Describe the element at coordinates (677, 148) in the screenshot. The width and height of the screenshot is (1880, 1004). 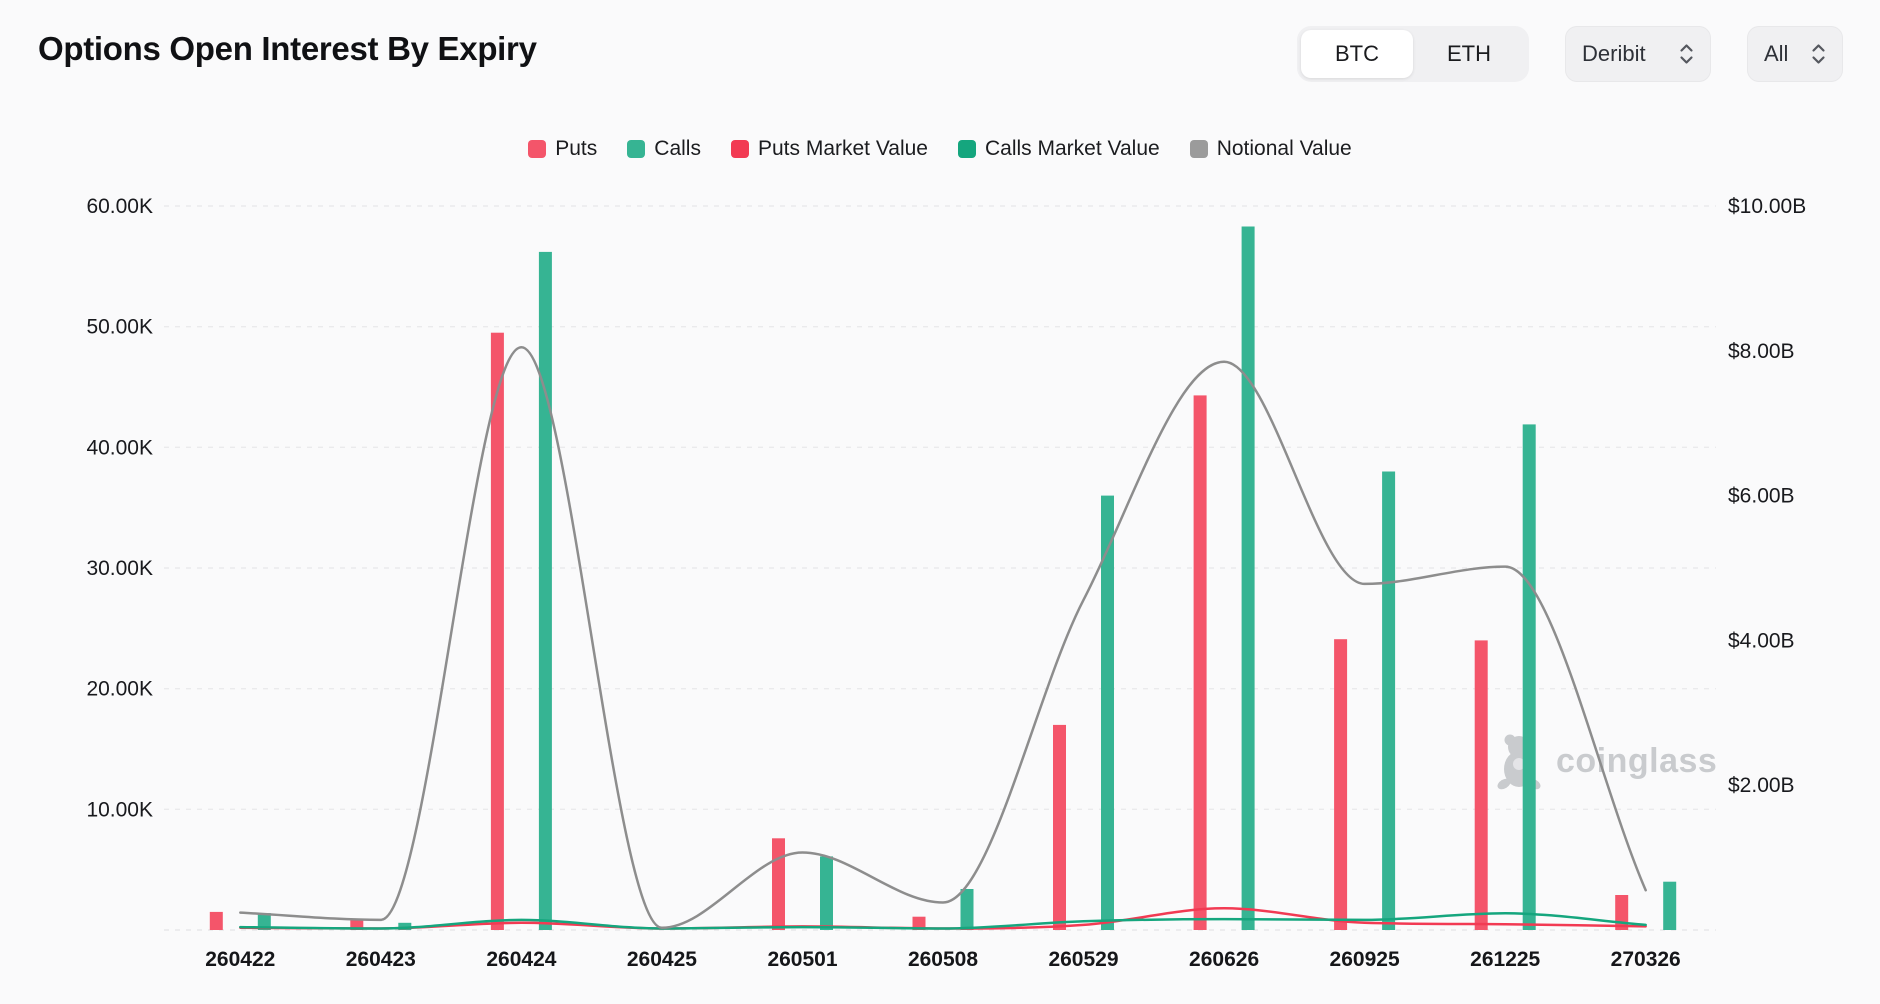
I see `legend-label: Calls` at that location.